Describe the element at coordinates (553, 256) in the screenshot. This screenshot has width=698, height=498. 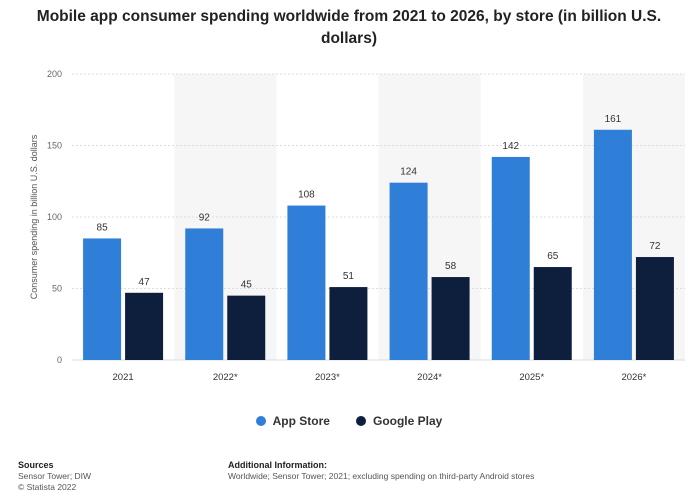
I see `data-label: 65` at that location.